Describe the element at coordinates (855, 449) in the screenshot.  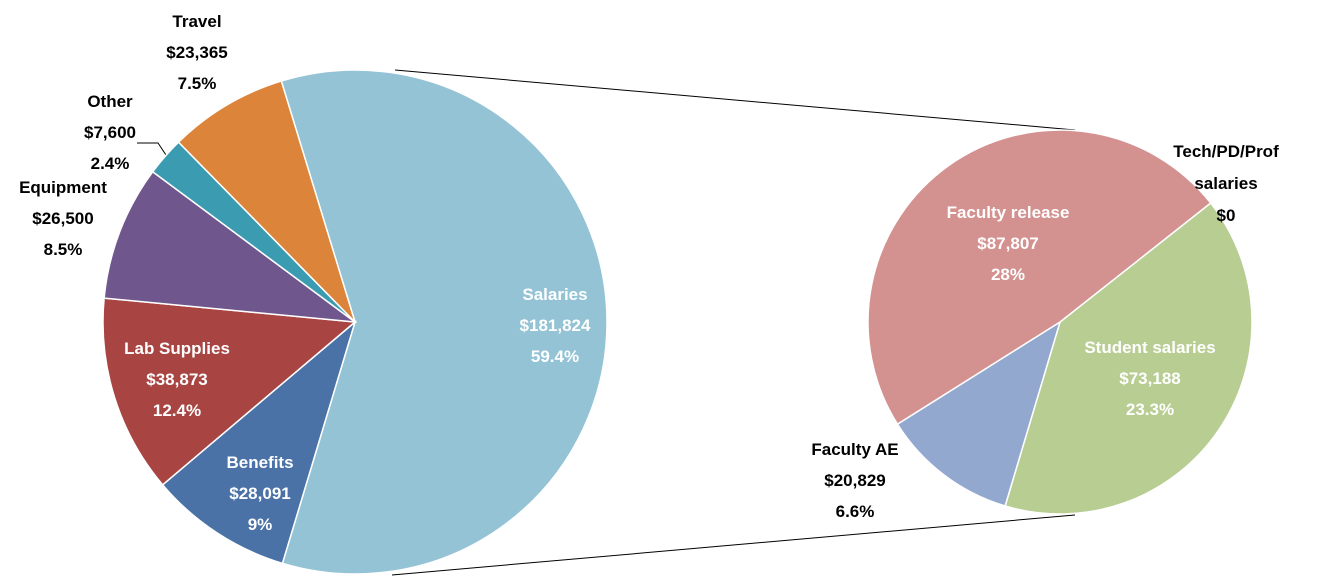
I see `slice-name: Faculty AE` at that location.